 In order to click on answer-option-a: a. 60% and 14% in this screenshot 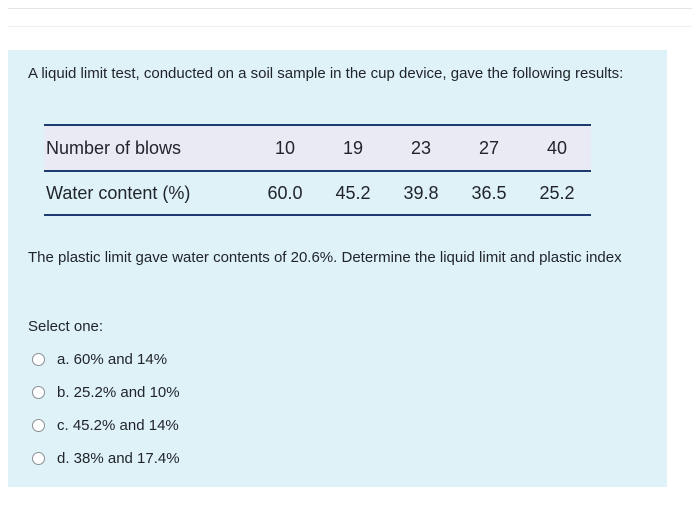, I will do `click(106, 359)`.